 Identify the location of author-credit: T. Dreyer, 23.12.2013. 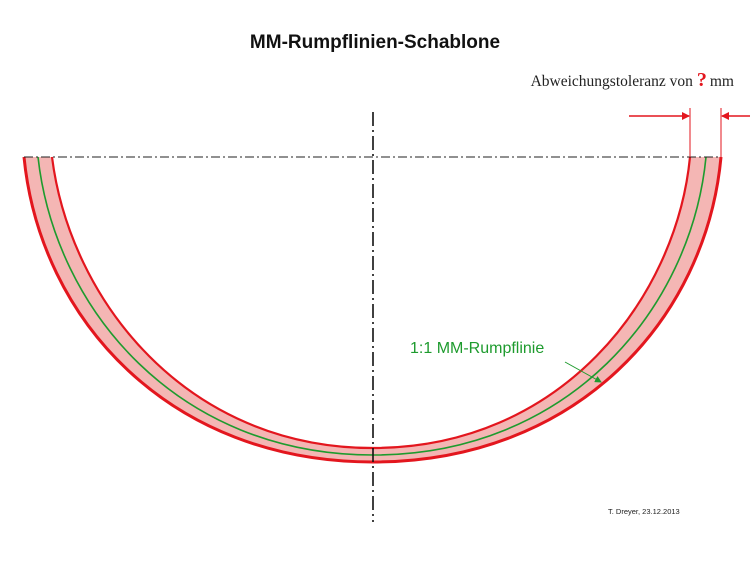
(644, 511).